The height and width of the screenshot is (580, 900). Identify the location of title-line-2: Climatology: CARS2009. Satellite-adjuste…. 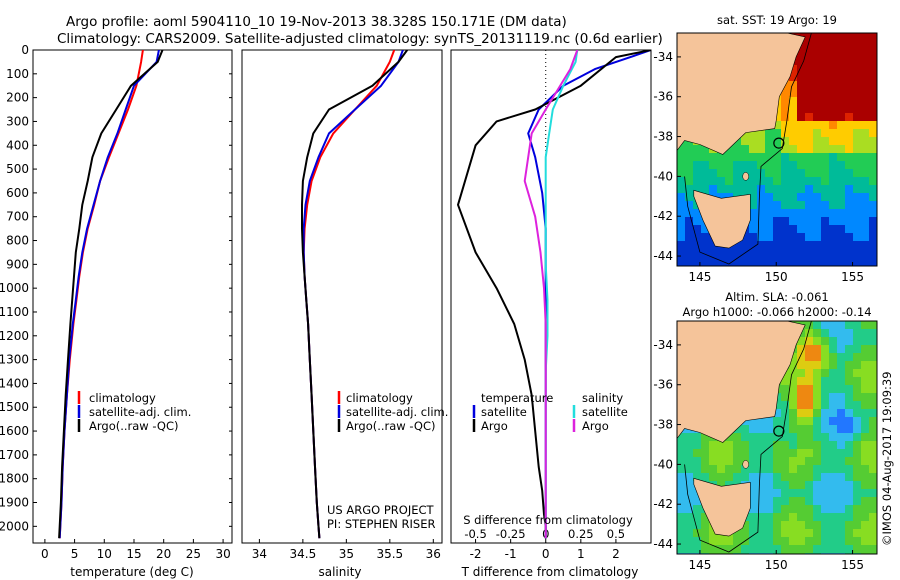
(360, 39).